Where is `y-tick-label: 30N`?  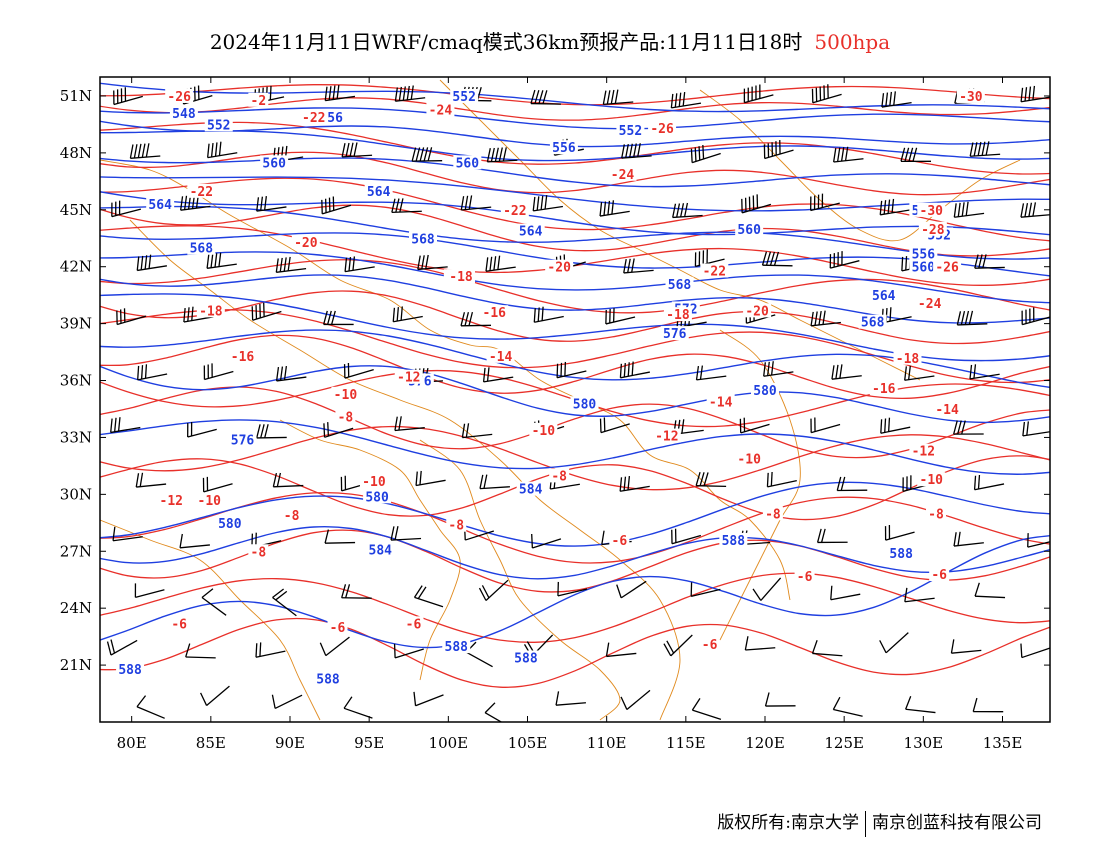 y-tick-label: 30N is located at coordinates (76, 494).